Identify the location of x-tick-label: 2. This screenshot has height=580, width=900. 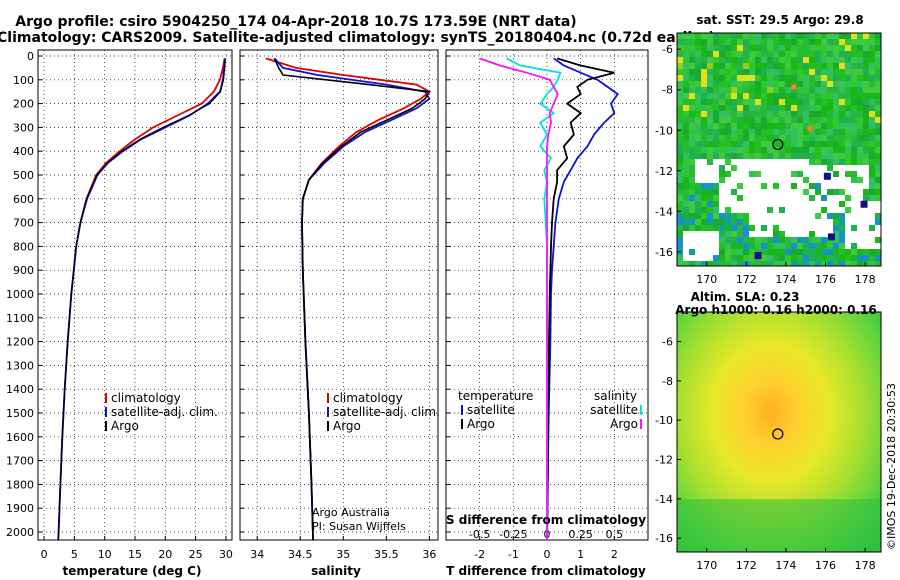
(614, 554).